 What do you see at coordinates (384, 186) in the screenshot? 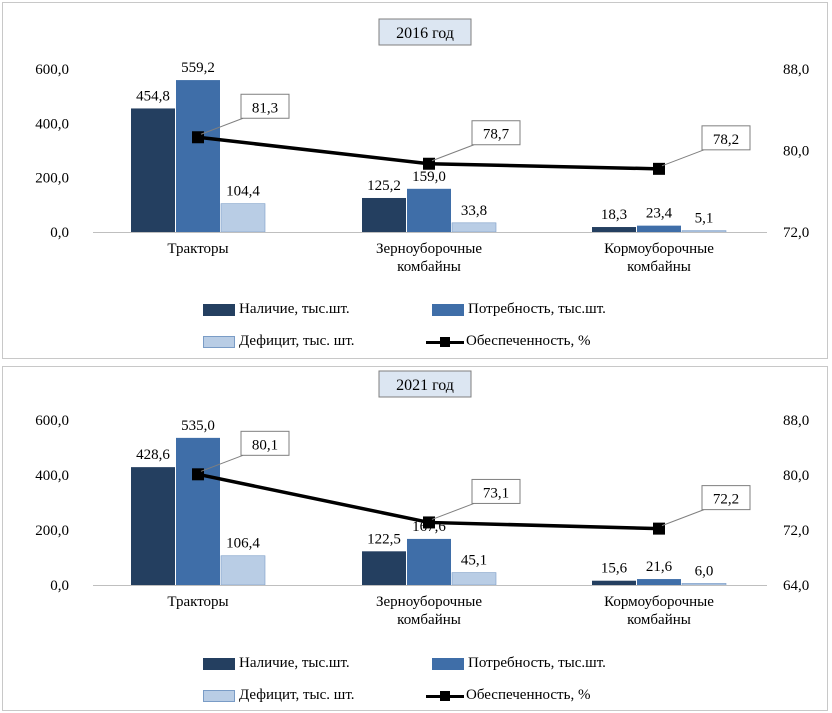
I see `bar-data-label: 125,2` at bounding box center [384, 186].